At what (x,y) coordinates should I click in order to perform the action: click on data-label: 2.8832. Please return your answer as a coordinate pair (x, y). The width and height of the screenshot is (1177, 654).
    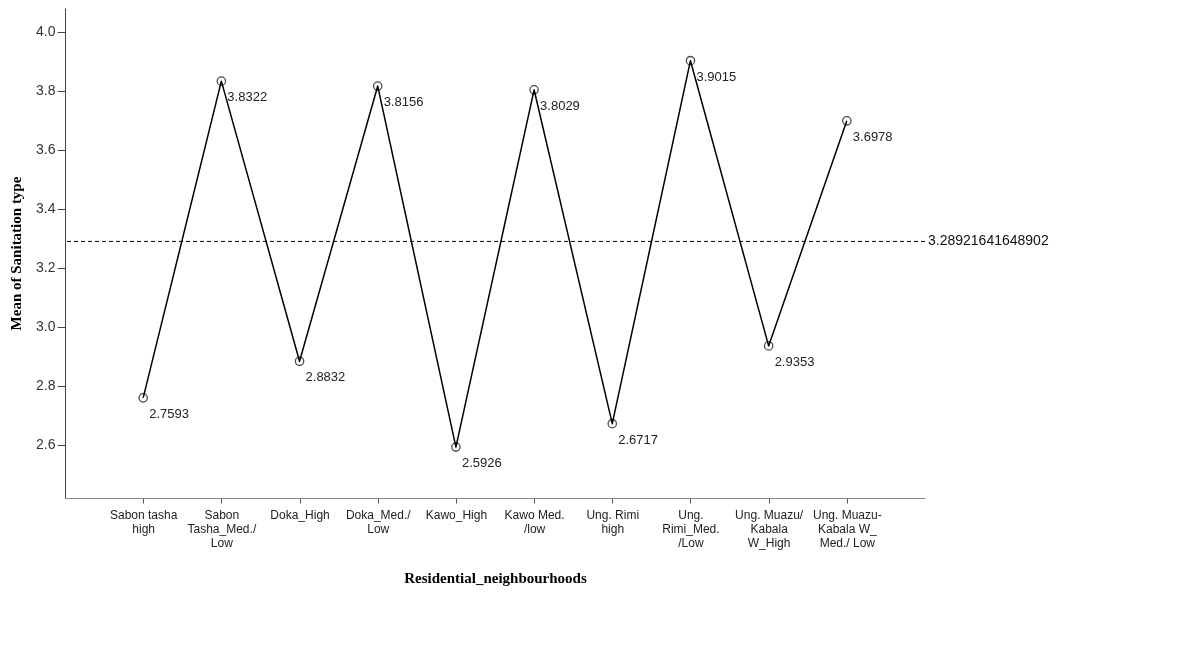
    Looking at the image, I should click on (325, 377).